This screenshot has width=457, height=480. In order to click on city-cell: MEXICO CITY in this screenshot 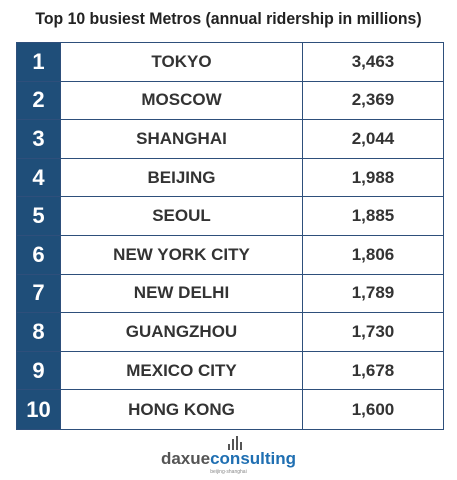, I will do `click(182, 370)`.